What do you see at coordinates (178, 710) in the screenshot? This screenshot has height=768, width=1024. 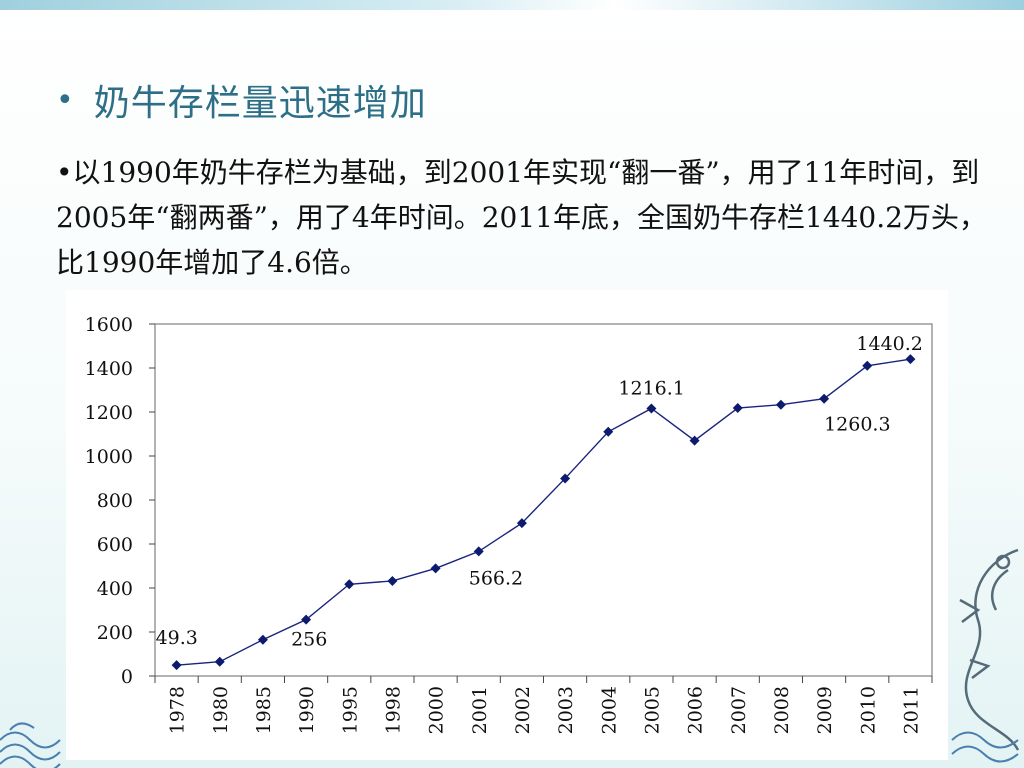 I see `x-tick-label: 1978` at bounding box center [178, 710].